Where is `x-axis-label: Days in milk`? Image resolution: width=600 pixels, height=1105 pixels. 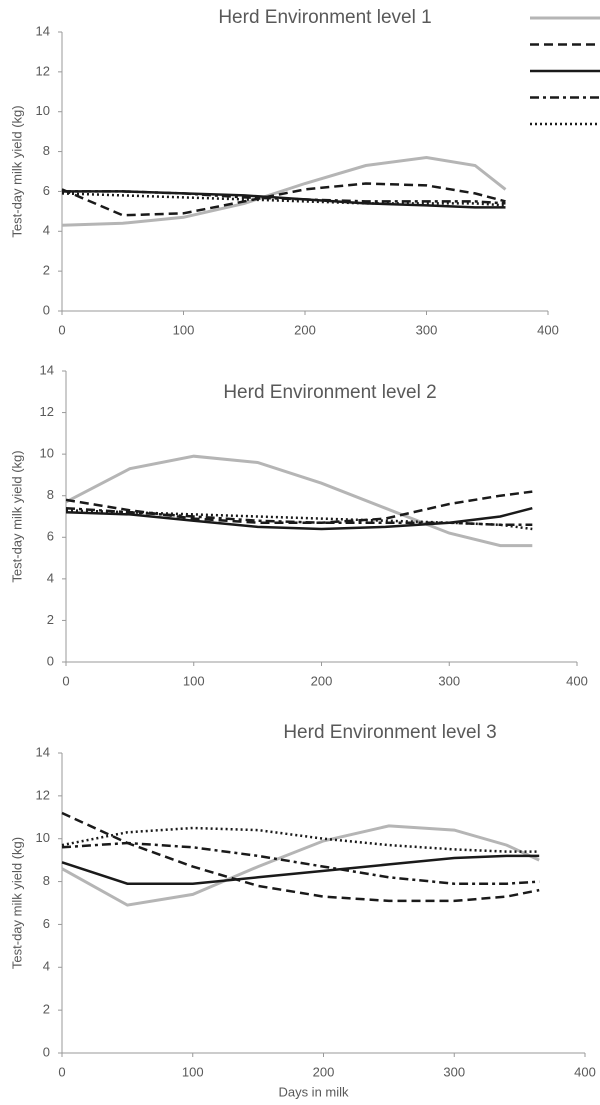 x-axis-label: Days in milk is located at coordinates (313, 1091).